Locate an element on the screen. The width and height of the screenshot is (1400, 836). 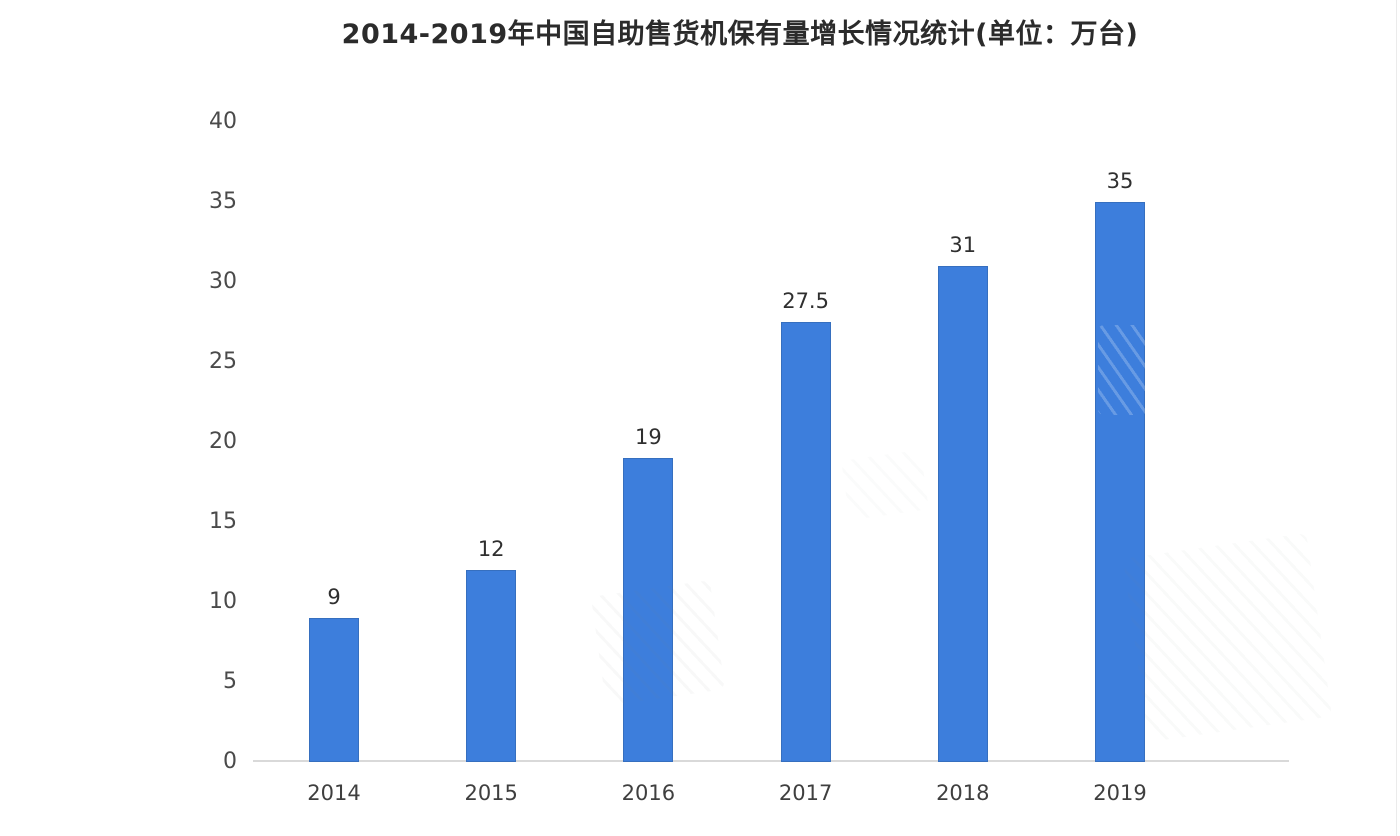
image-edge-line is located at coordinates (1396, 418).